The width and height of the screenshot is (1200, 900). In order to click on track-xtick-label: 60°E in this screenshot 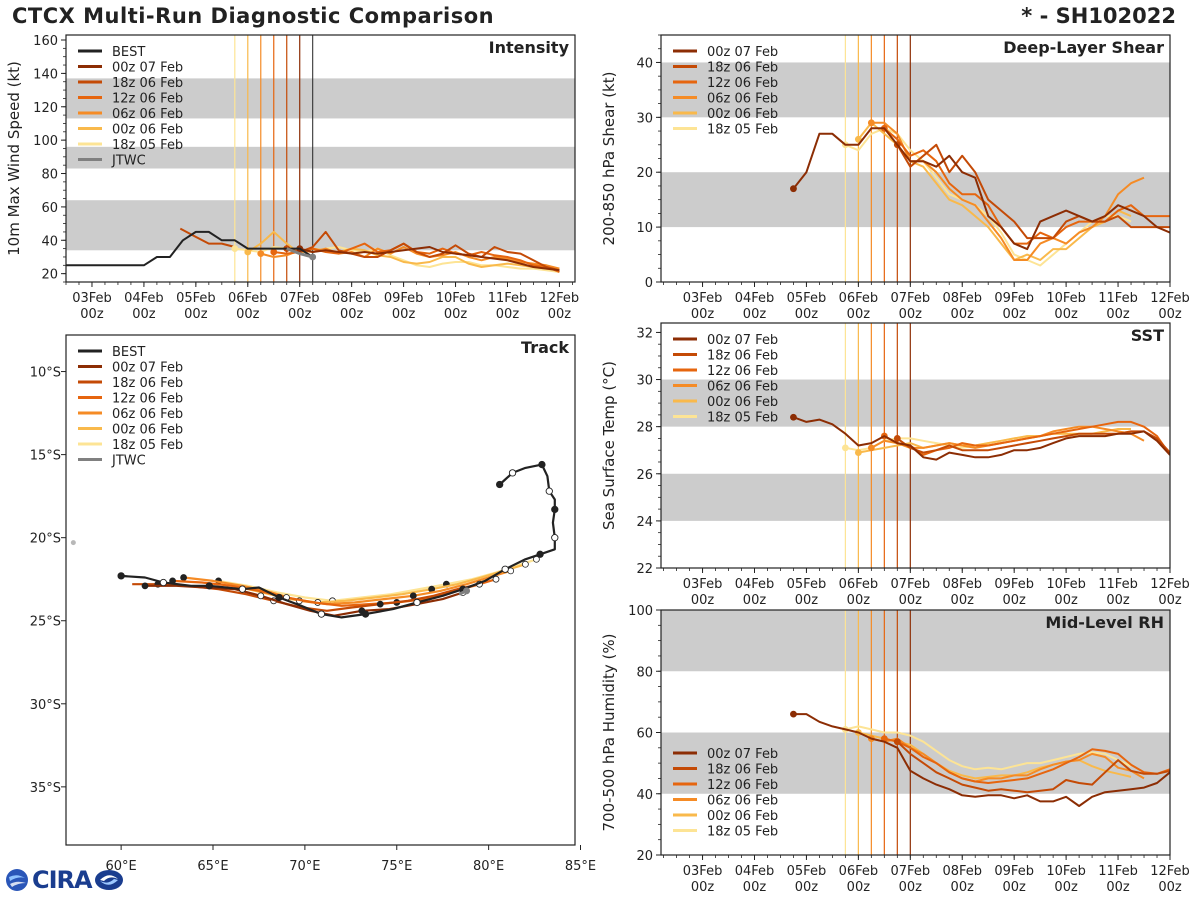, I will do `click(120, 866)`.